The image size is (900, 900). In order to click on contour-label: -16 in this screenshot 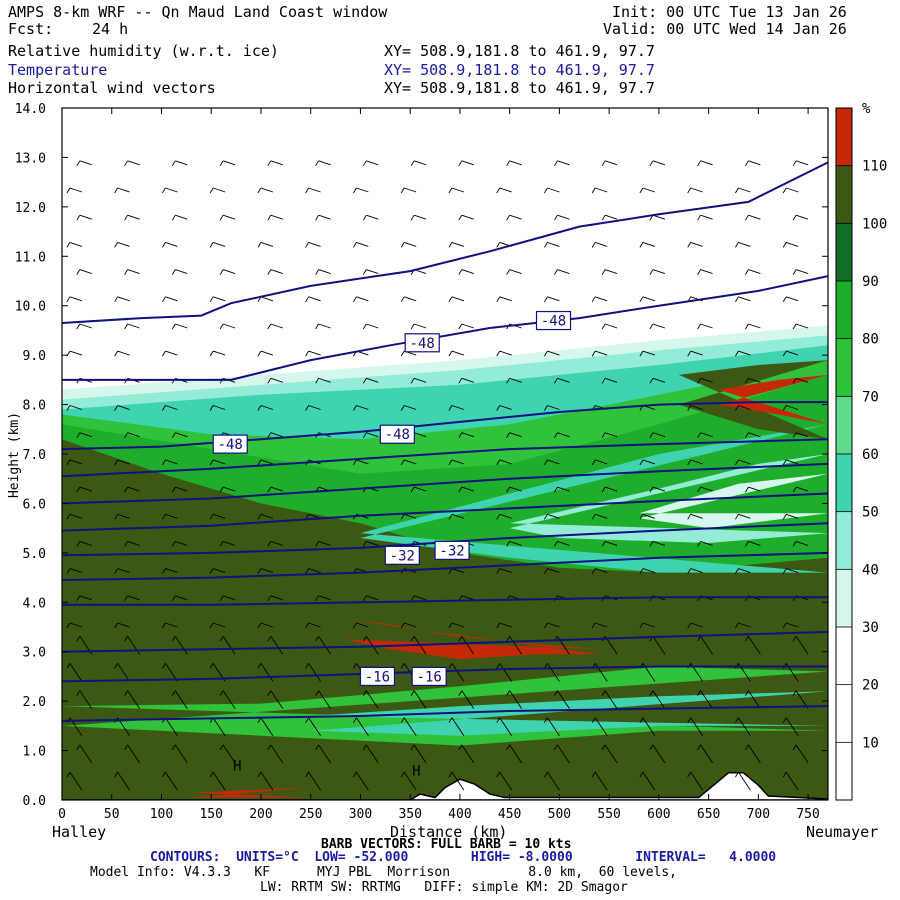, I will do `click(429, 677)`.